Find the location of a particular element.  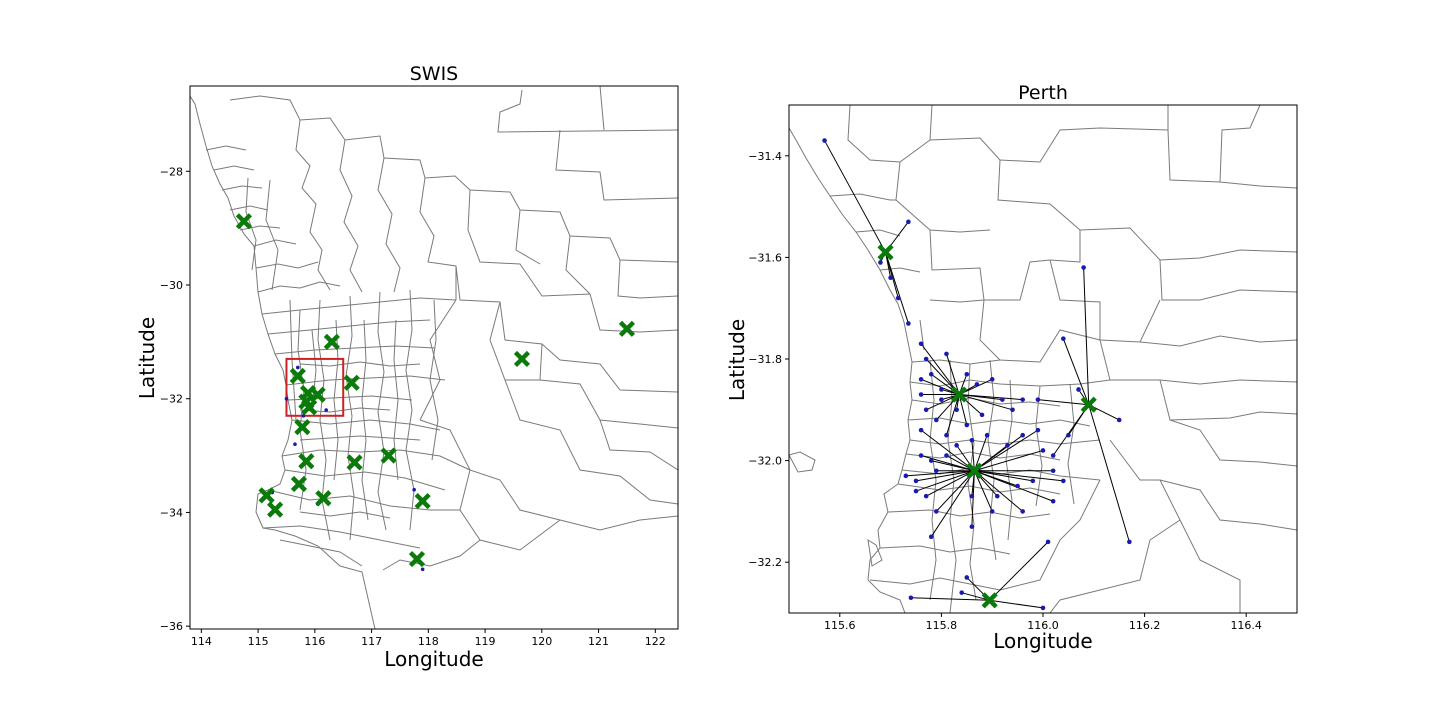

x-tick-label: 117 is located at coordinates (371, 641).